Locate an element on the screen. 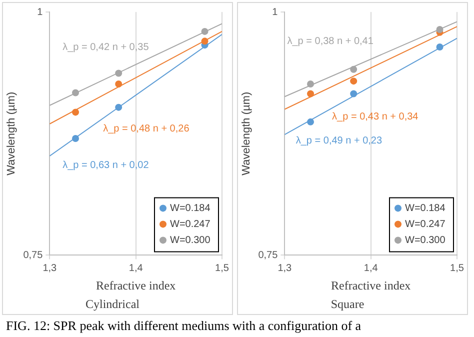 This screenshot has width=474, height=337. text: Square is located at coordinates (347, 303).